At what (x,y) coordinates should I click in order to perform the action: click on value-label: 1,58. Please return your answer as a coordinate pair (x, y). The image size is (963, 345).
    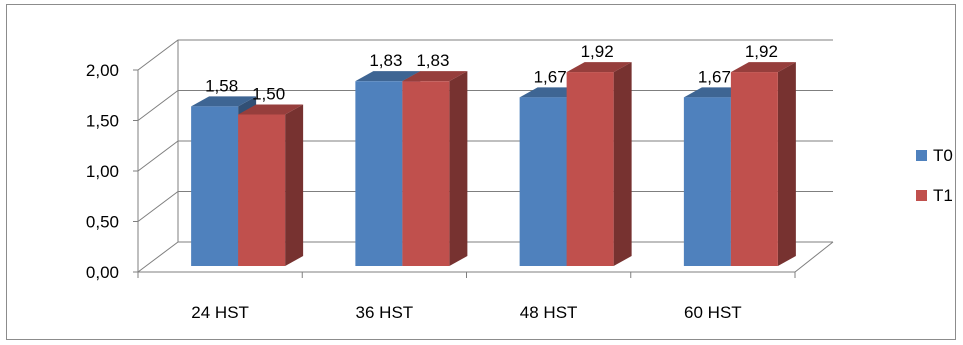
    Looking at the image, I should click on (221, 85).